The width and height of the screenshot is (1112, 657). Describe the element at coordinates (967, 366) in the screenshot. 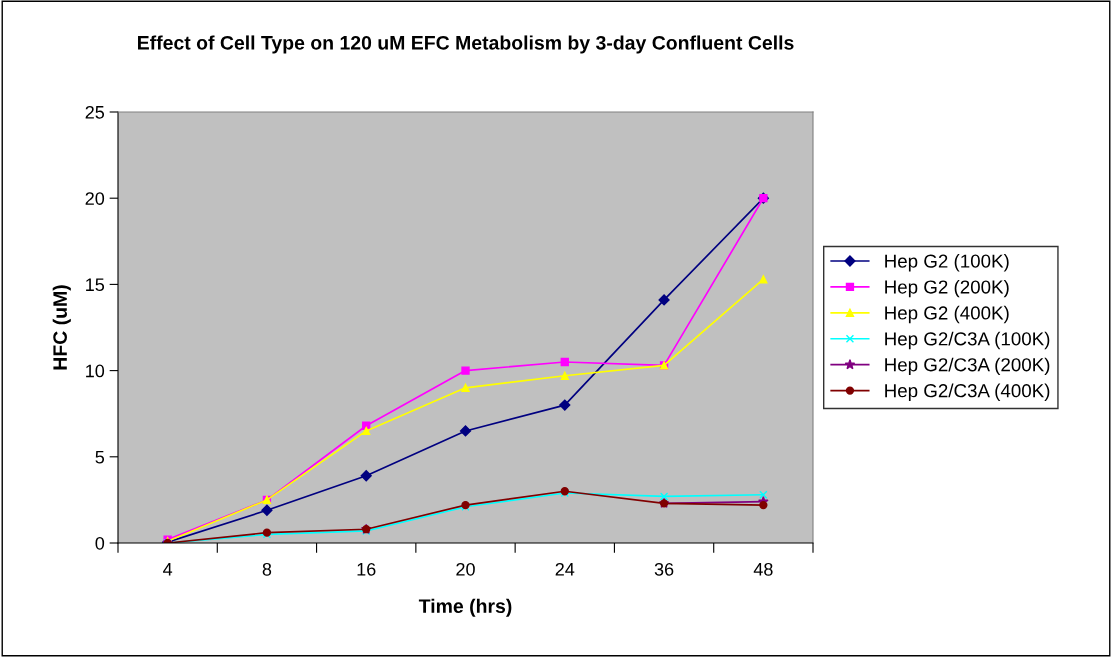

I see `legend-label: Hep G2/C3A (200K)` at that location.